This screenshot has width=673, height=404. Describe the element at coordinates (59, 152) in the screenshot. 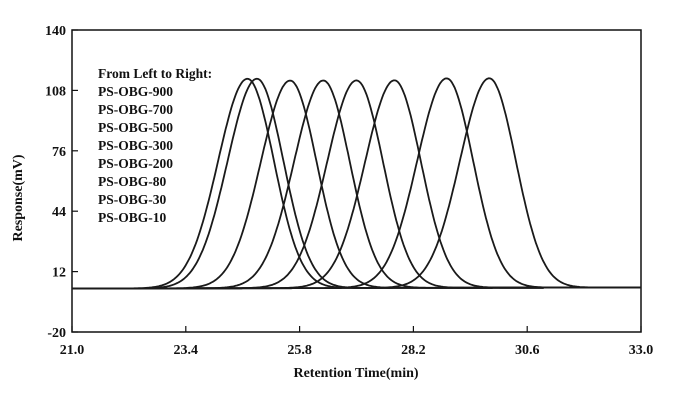

I see `y-tick-label: 76` at that location.